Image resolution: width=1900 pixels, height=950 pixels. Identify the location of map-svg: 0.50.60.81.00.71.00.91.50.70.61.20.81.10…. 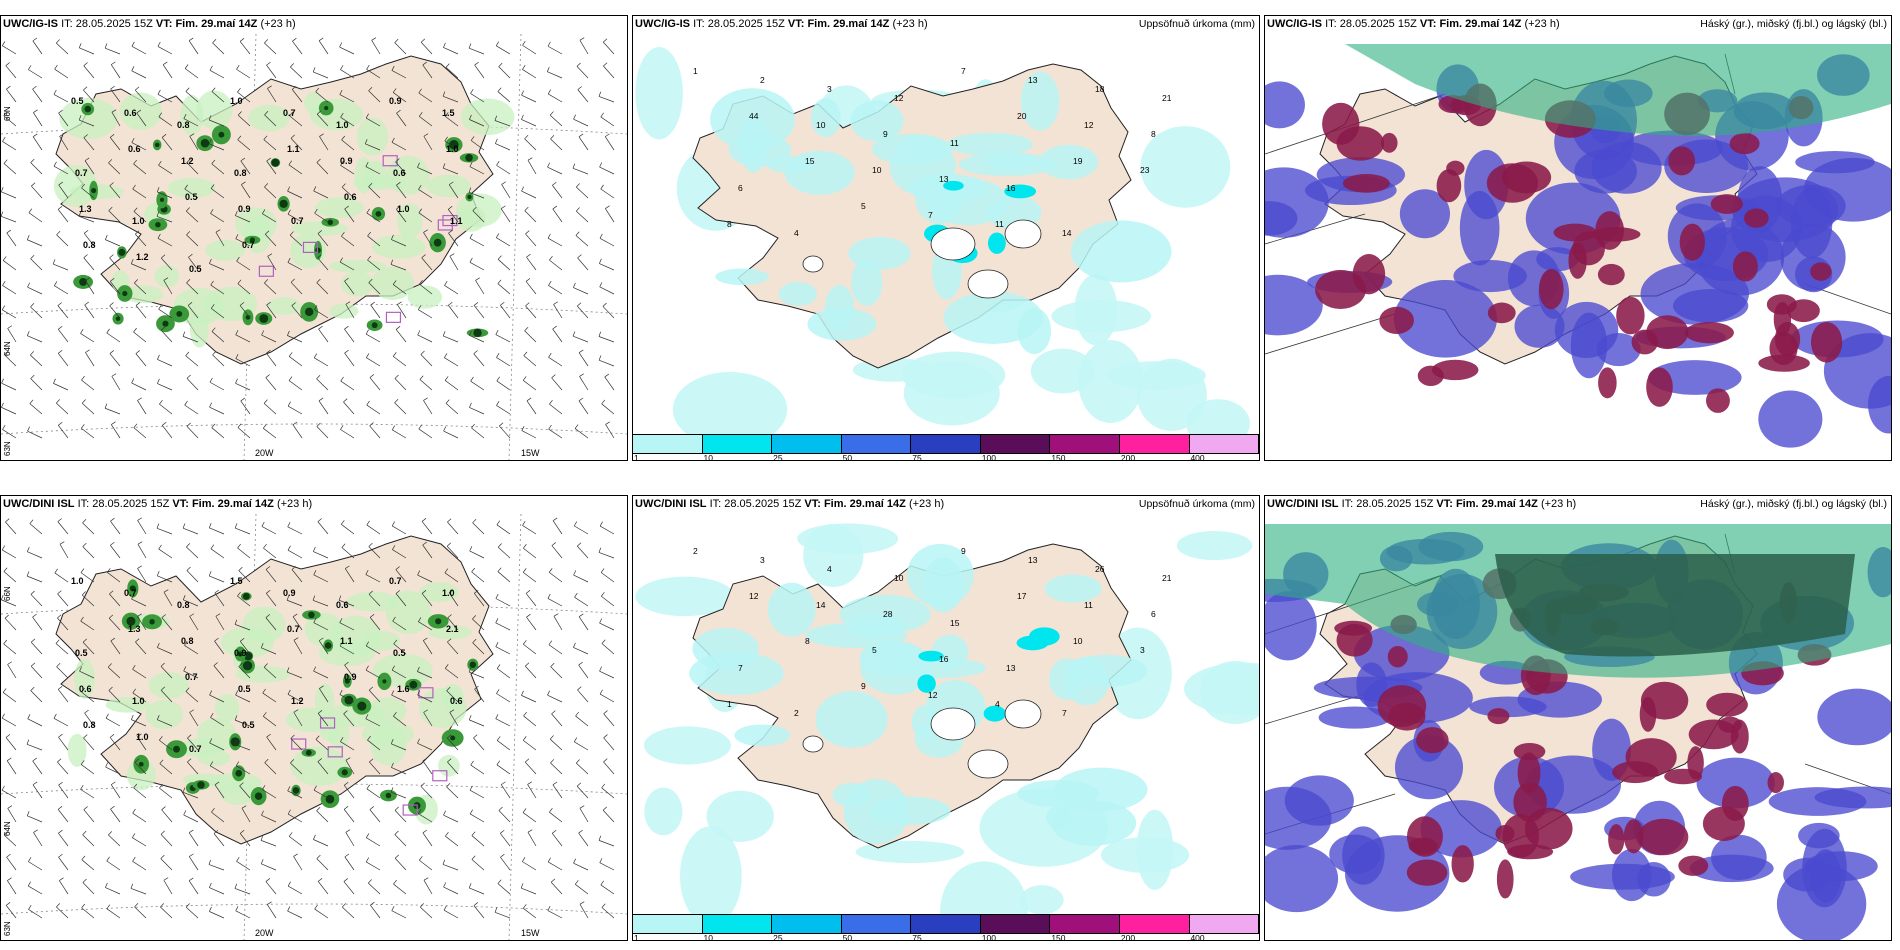
(314, 247).